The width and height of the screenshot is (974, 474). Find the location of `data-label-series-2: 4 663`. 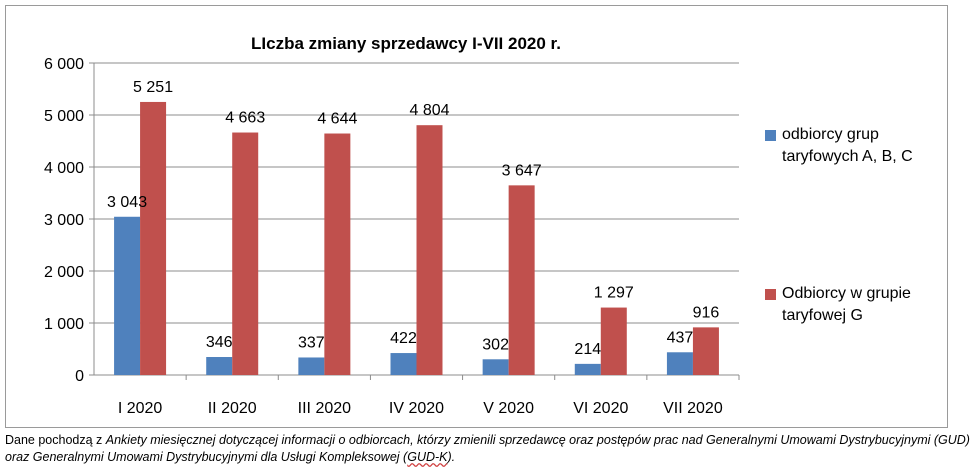

data-label-series-2: 4 663 is located at coordinates (245, 118).